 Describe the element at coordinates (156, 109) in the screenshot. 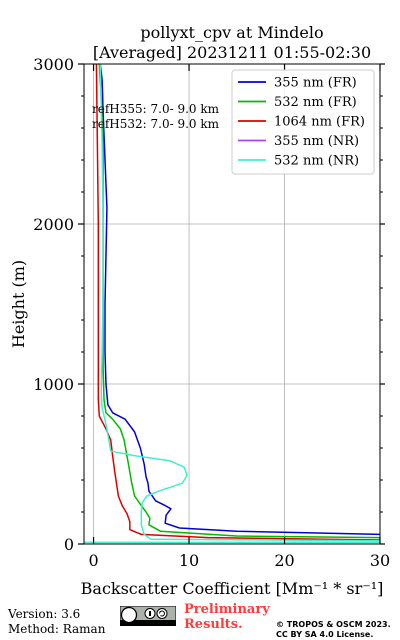

I see `ref-annotation-355: refH355: 7.0- 9.0 km` at that location.